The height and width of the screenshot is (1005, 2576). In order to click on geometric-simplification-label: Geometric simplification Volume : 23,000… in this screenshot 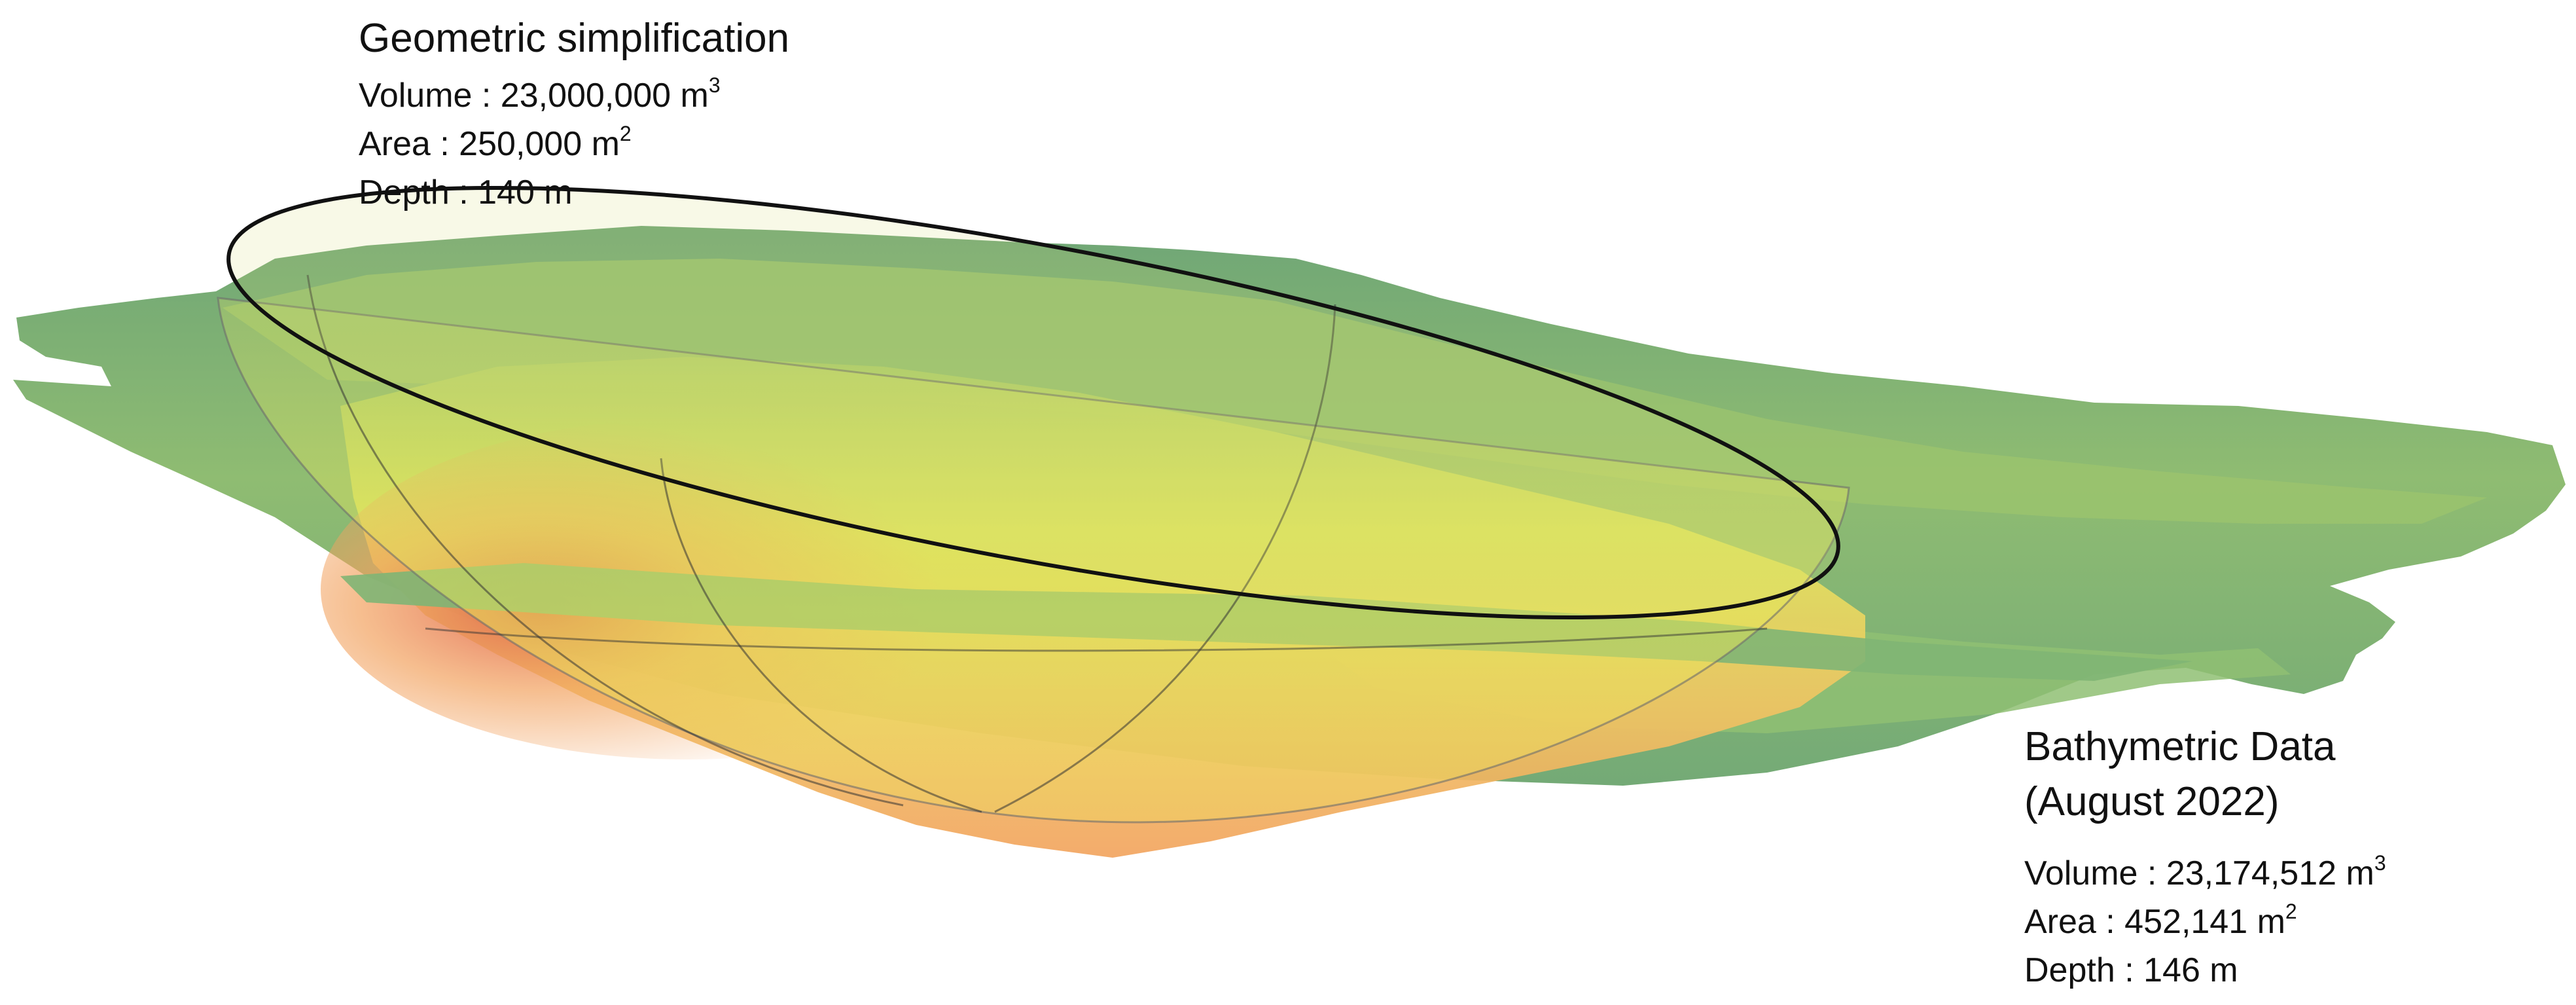, I will do `click(574, 121)`.